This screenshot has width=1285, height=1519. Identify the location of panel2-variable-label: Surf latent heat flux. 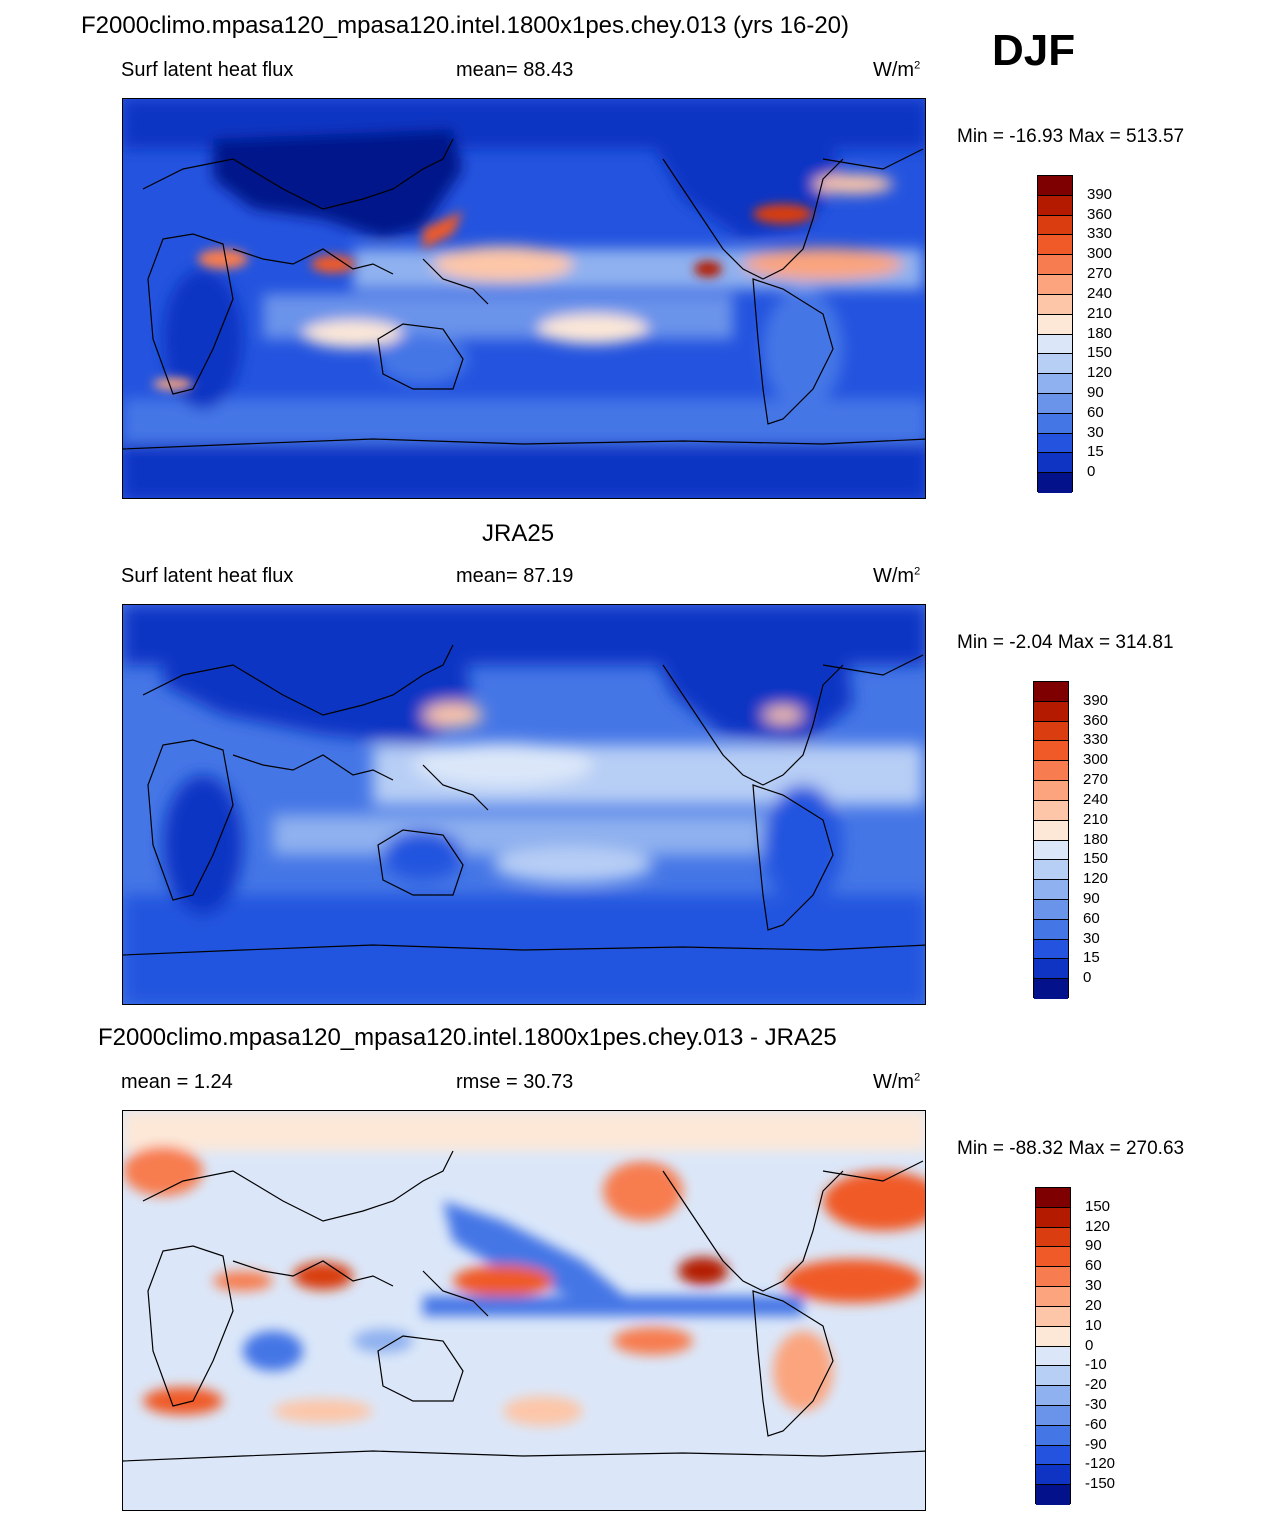
(207, 576).